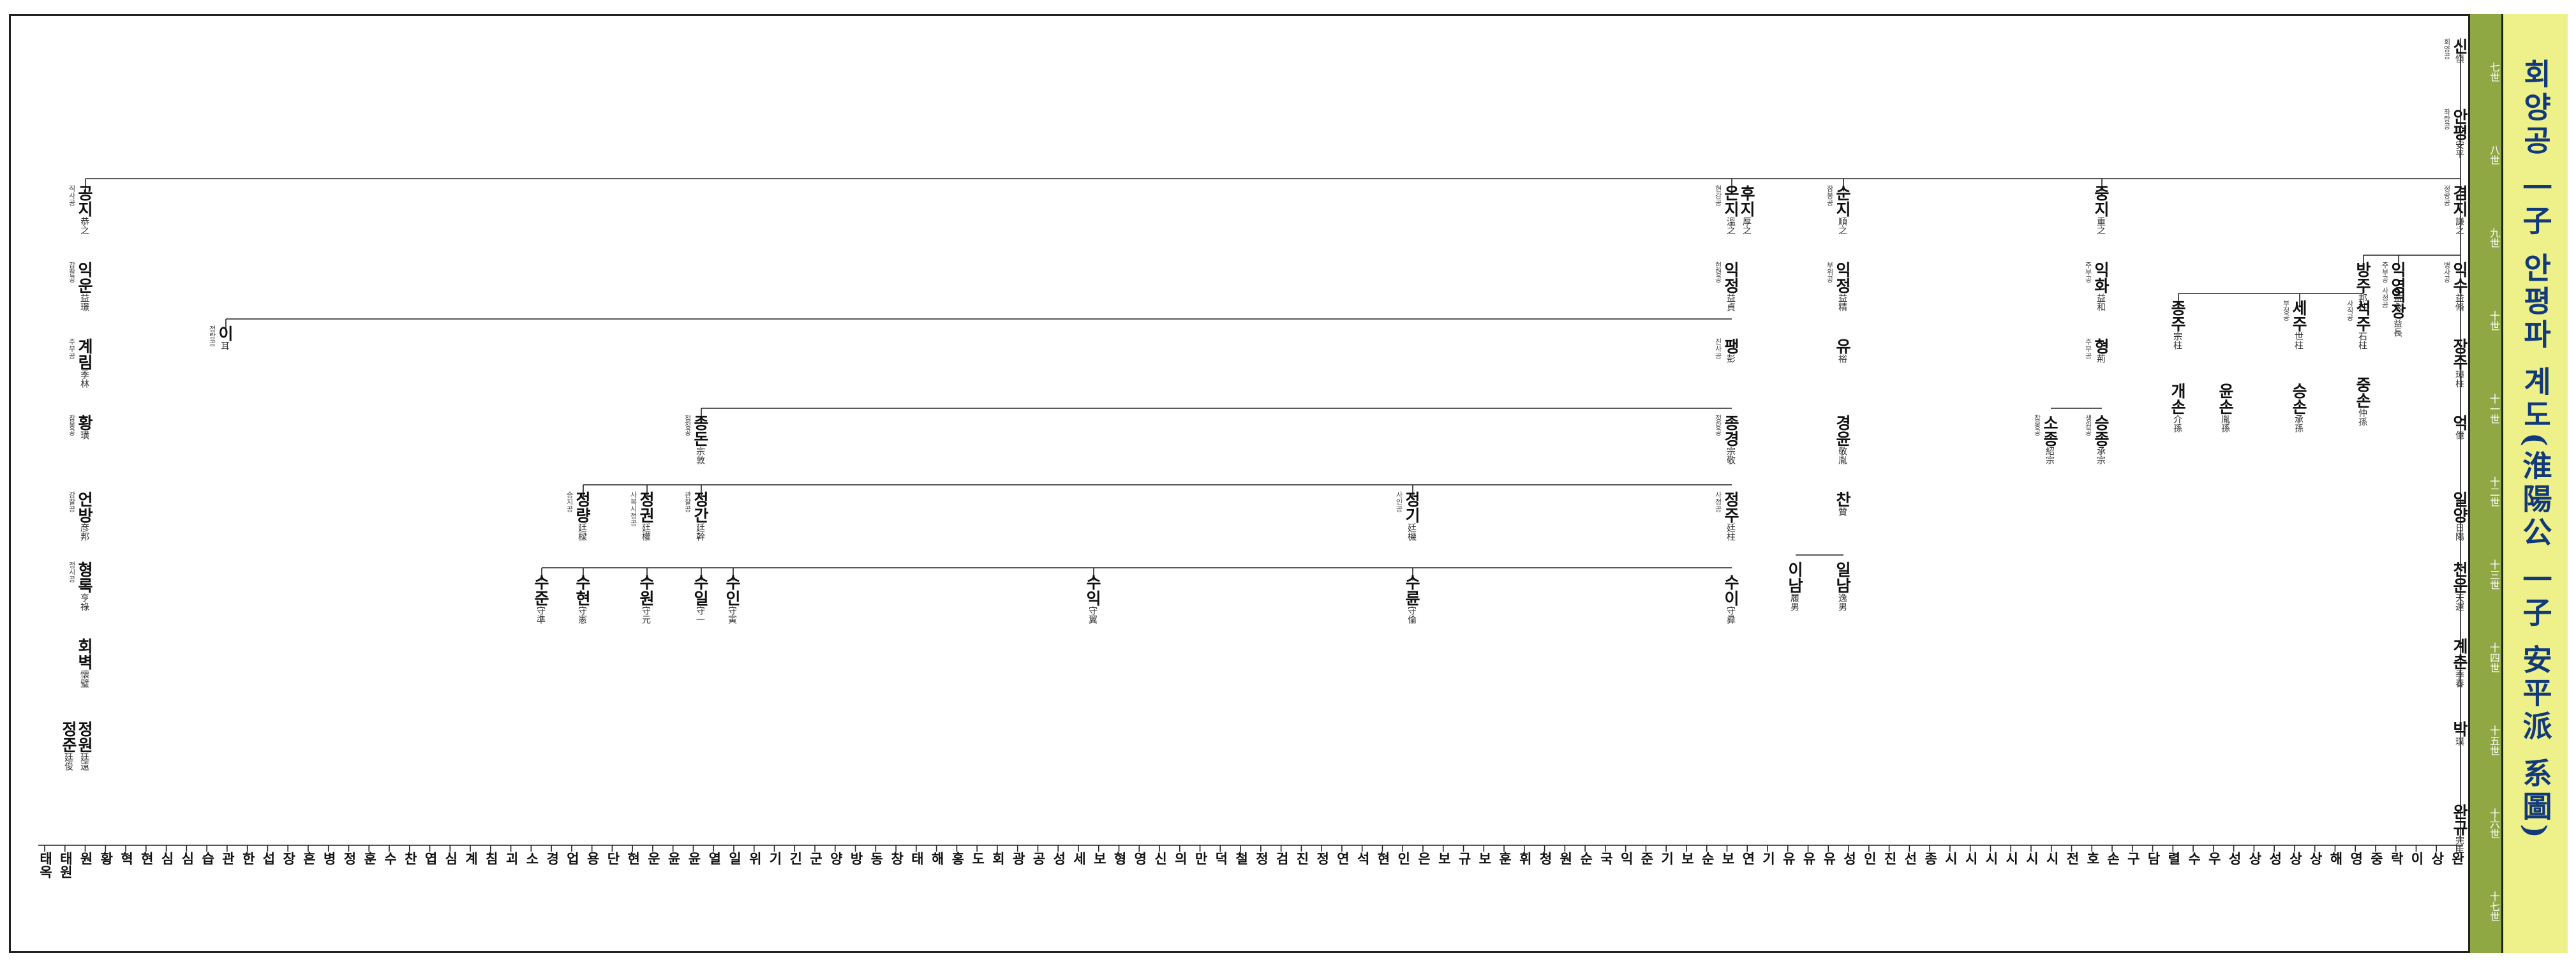 The image size is (2576, 962). Describe the element at coordinates (653, 858) in the screenshot. I see `leaf-node: 운` at that location.